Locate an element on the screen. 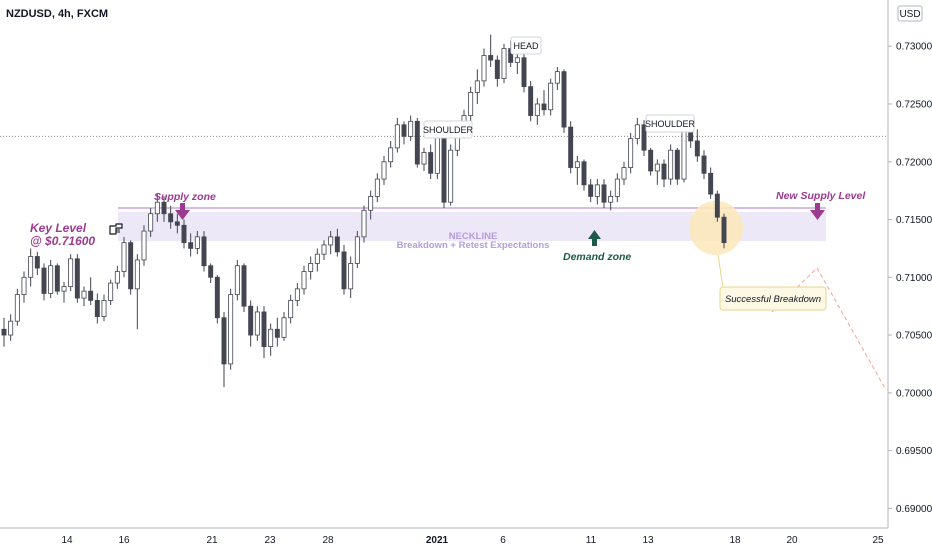  x-tick-label: 21 is located at coordinates (212, 540).